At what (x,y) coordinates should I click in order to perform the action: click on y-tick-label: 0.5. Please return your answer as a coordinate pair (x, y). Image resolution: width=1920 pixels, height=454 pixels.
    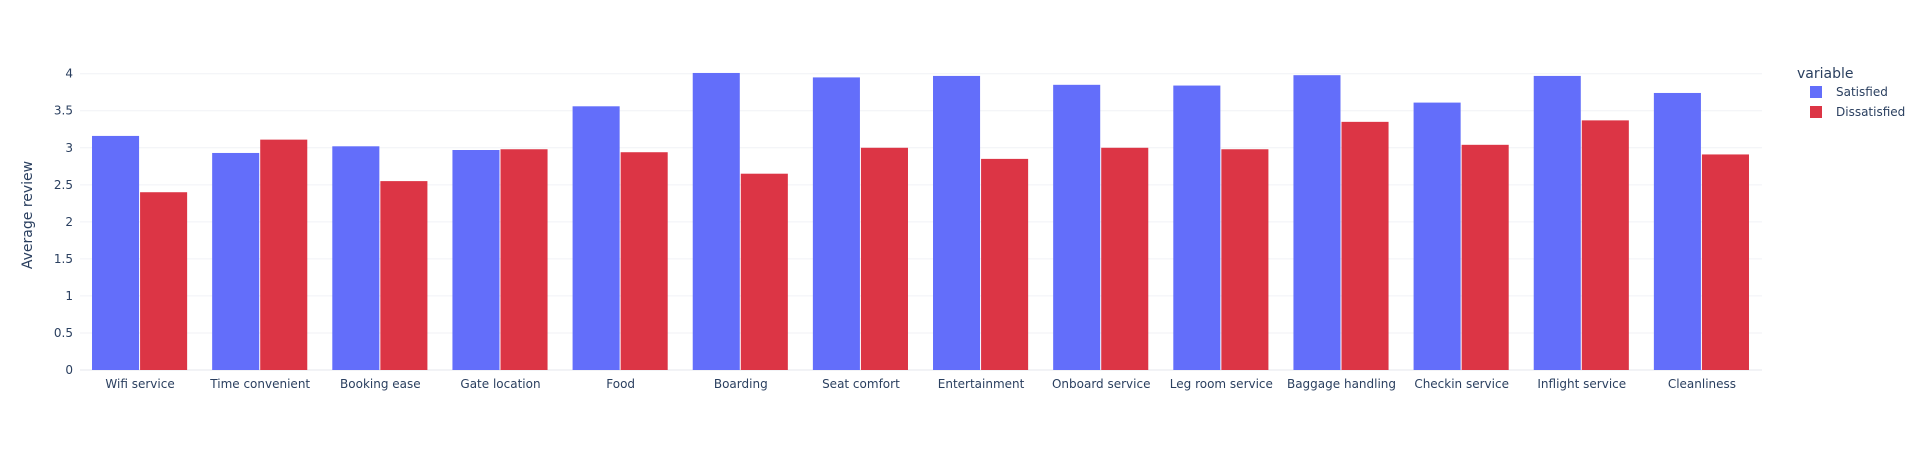
    Looking at the image, I should click on (63, 333).